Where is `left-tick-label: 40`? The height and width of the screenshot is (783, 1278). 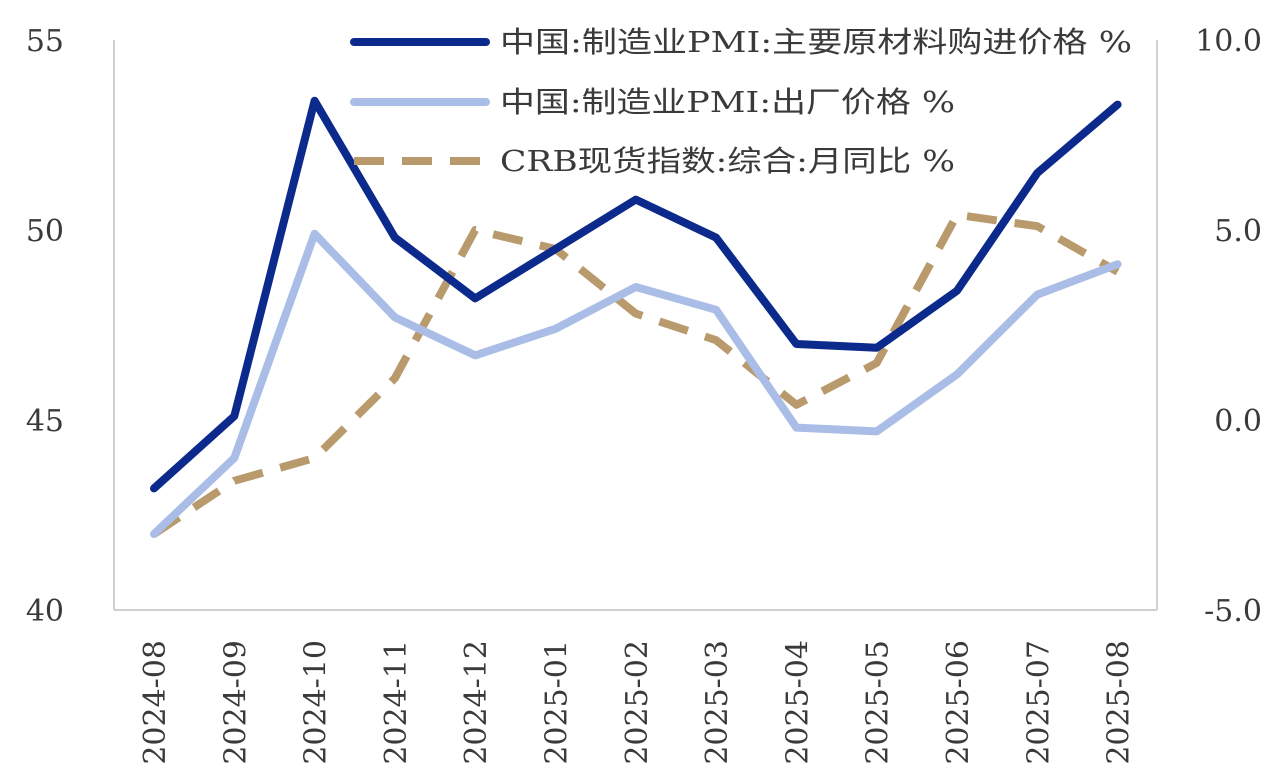 left-tick-label: 40 is located at coordinates (45, 611).